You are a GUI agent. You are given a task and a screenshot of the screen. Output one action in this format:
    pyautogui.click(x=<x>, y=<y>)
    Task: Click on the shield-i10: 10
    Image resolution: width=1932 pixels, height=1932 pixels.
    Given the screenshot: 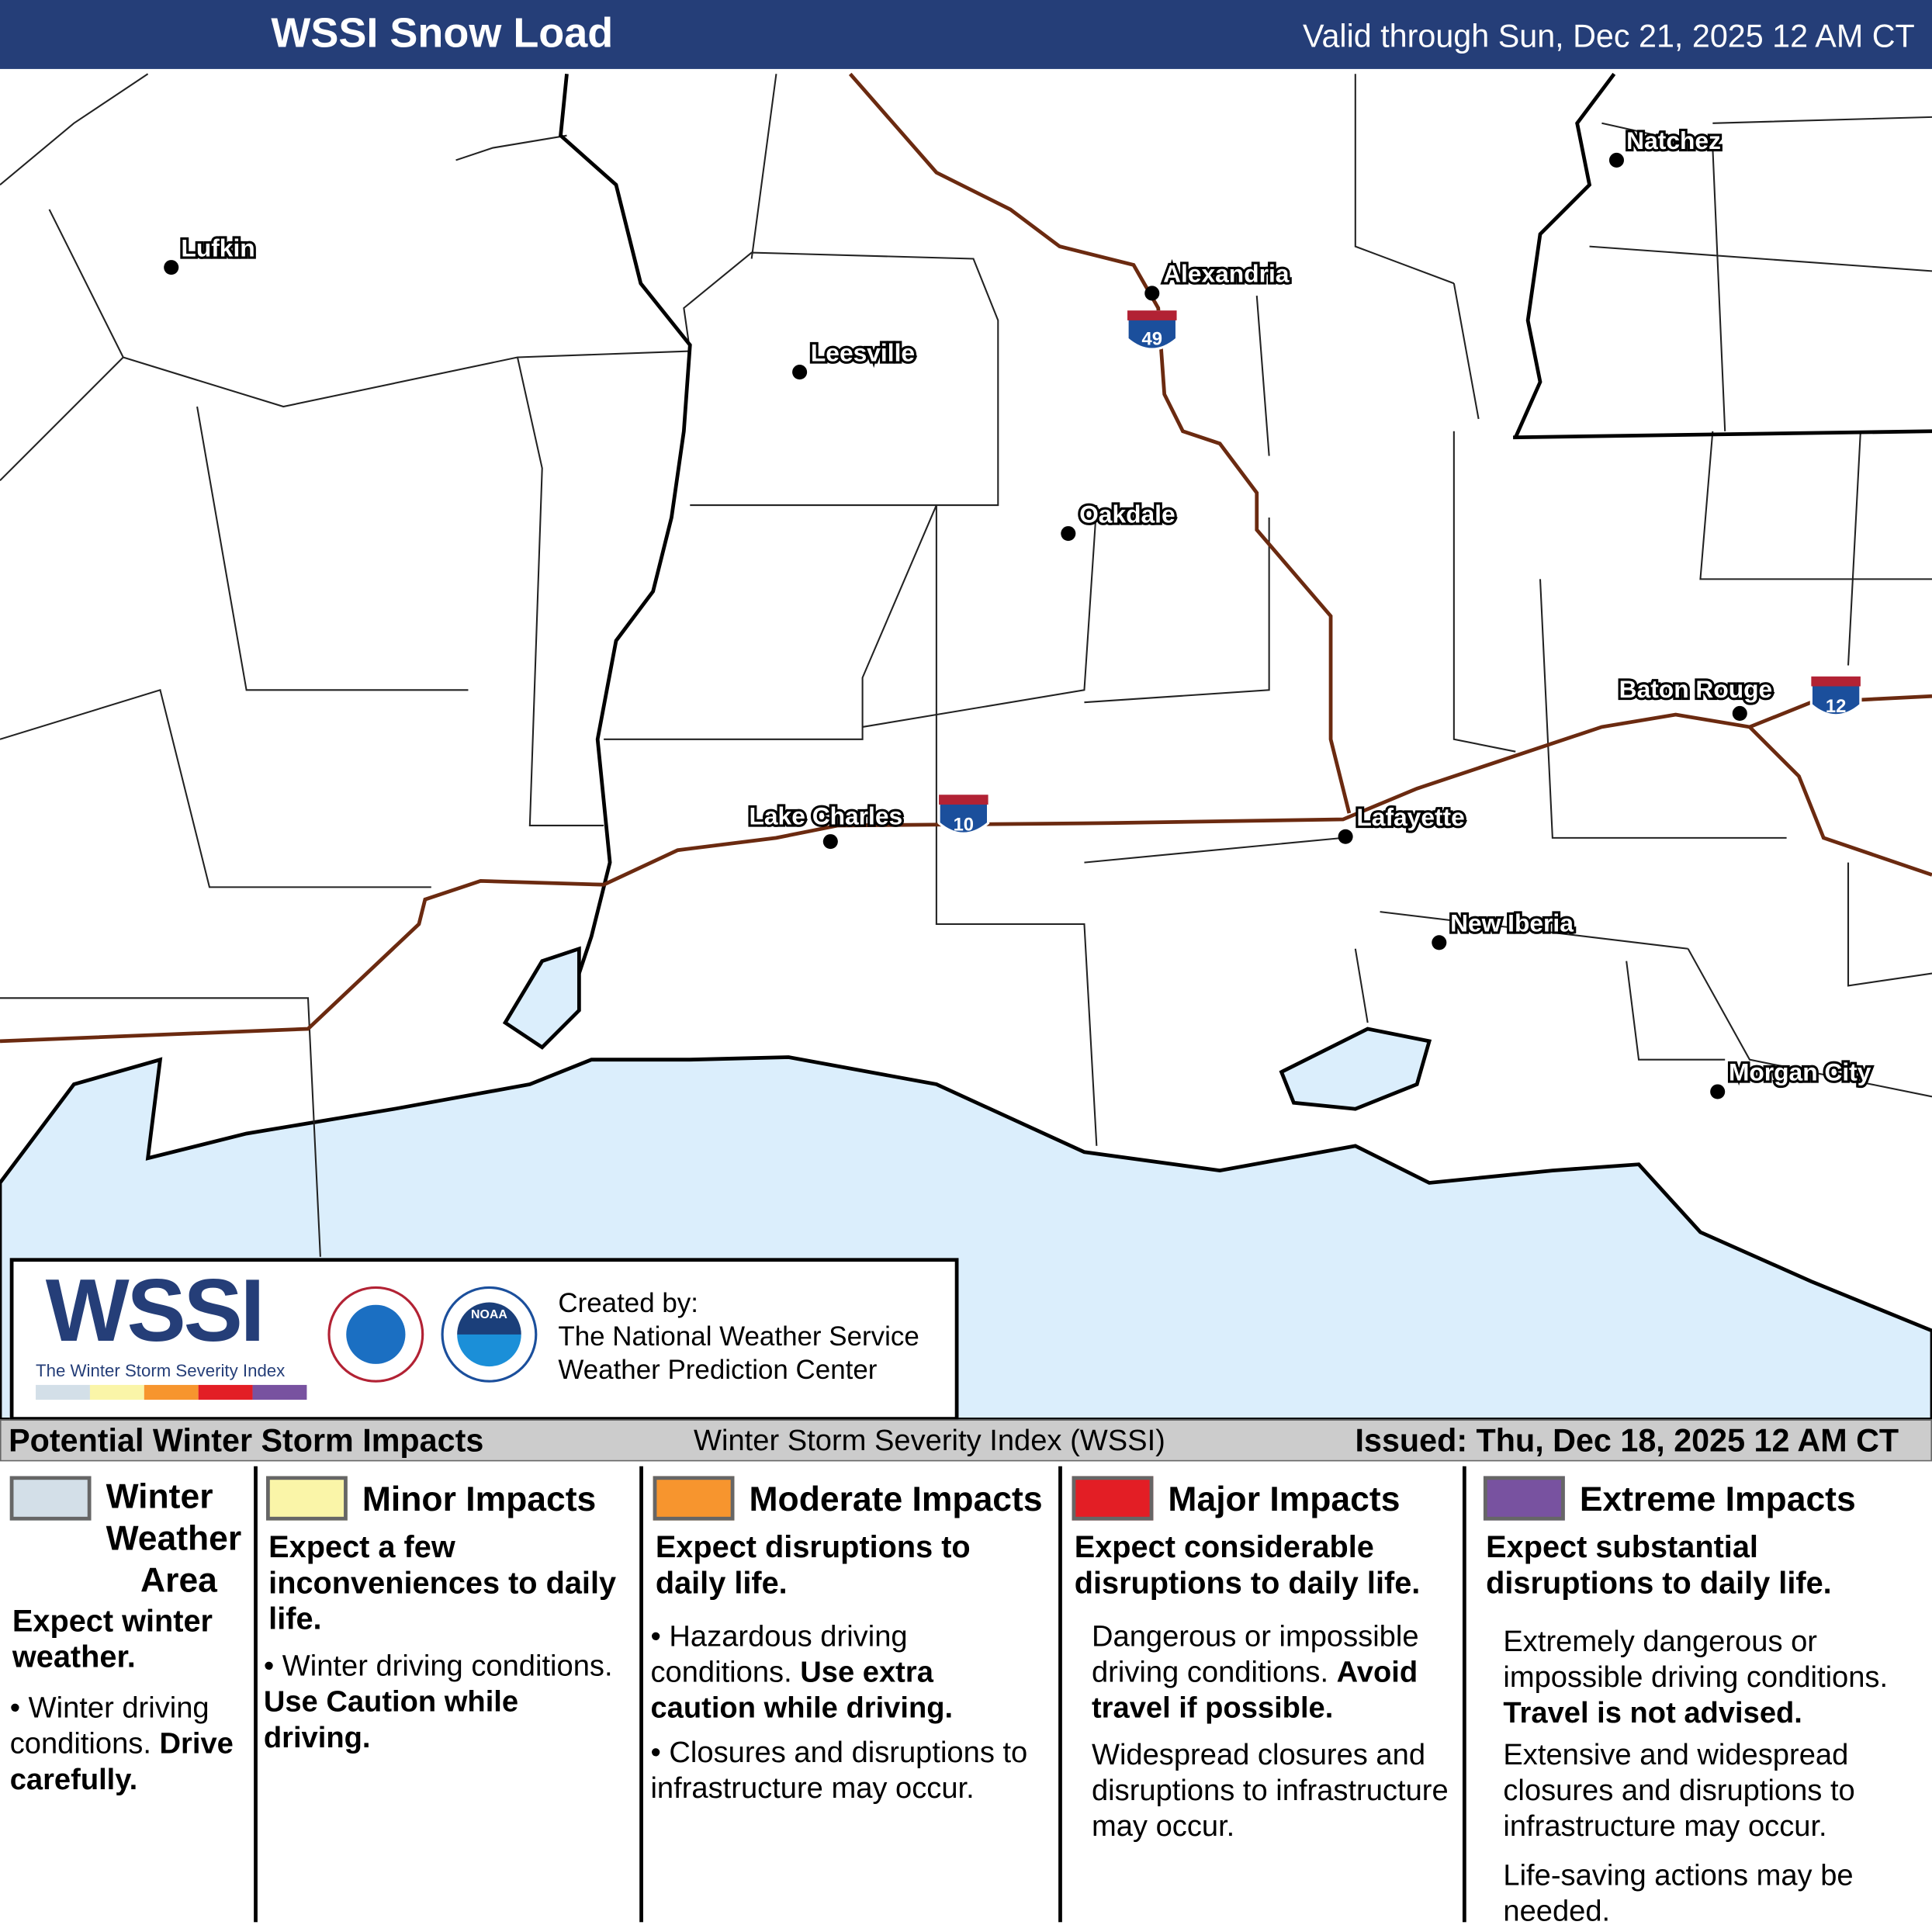 What is the action you would take?
    pyautogui.click(x=964, y=815)
    